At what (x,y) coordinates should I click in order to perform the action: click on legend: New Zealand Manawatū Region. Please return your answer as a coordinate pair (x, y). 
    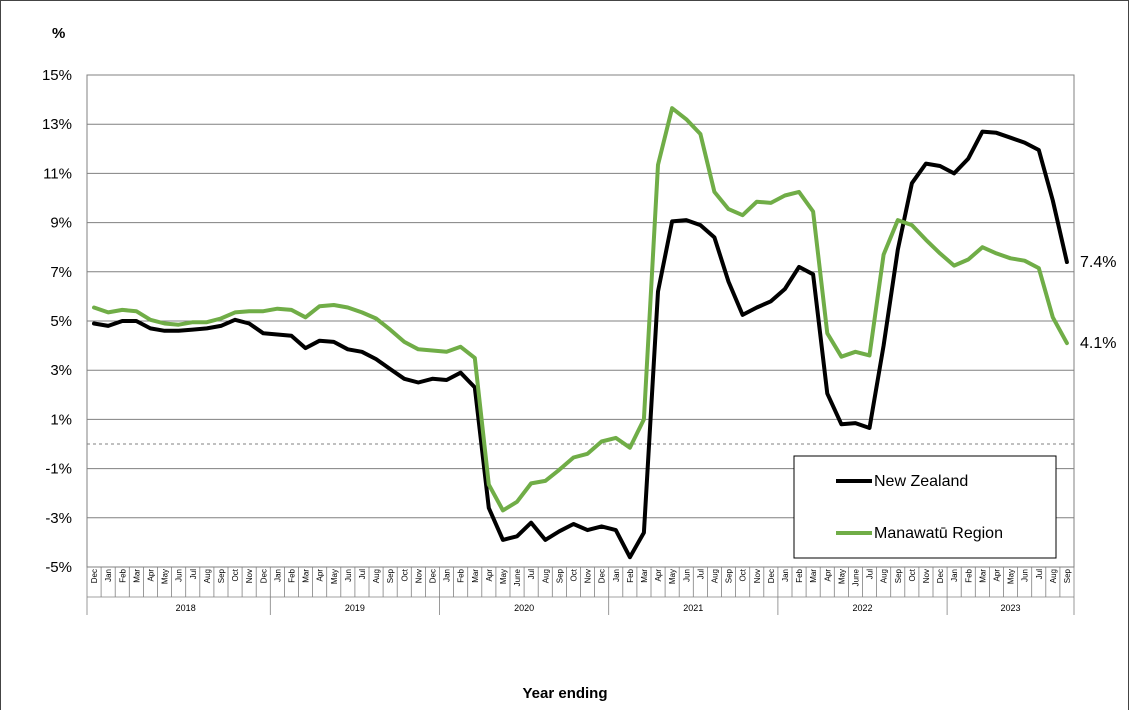
    Looking at the image, I should click on (925, 507).